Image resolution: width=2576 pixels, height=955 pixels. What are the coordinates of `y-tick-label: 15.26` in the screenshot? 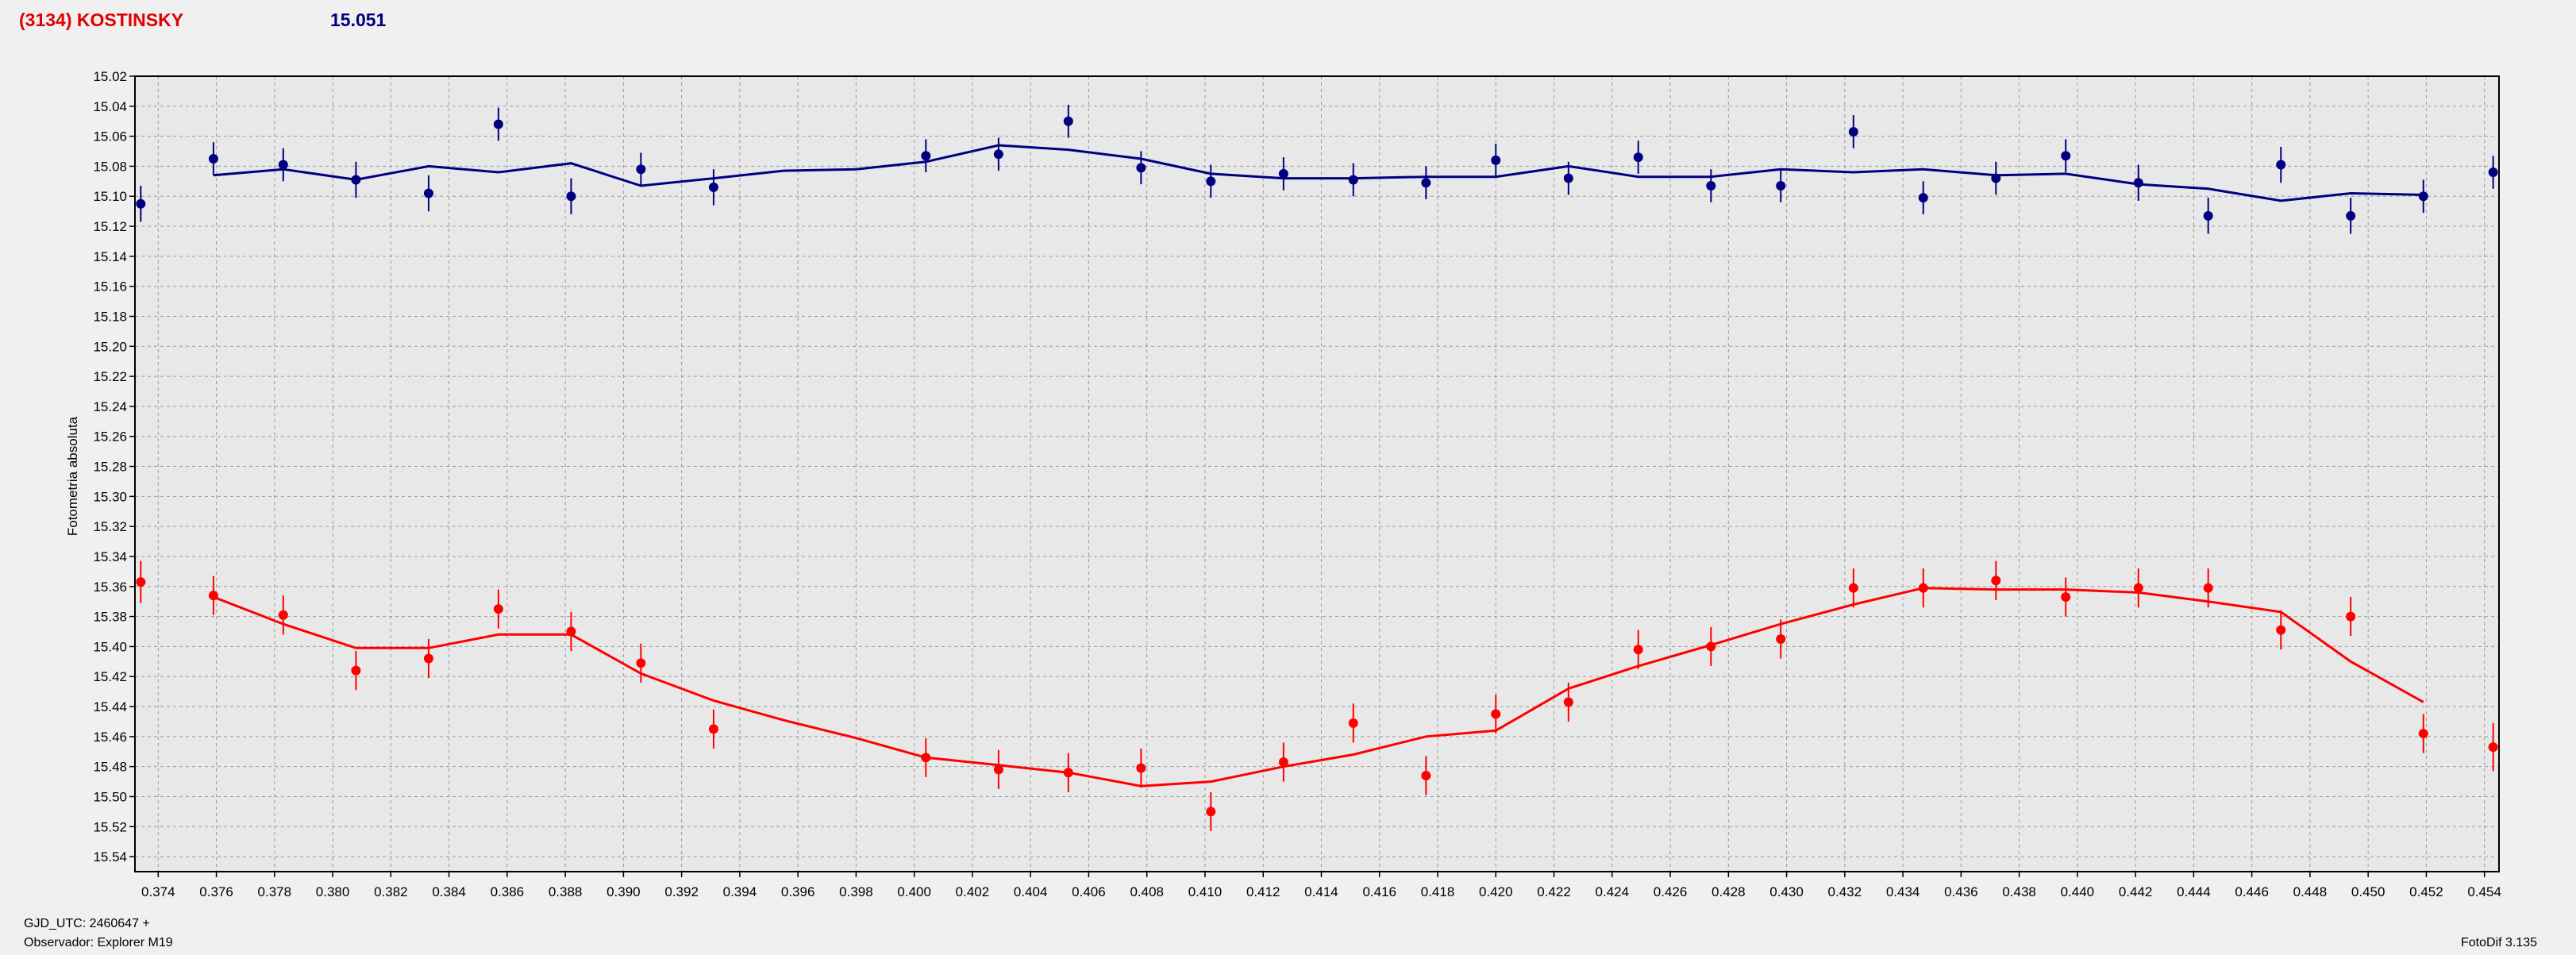 It's located at (110, 437).